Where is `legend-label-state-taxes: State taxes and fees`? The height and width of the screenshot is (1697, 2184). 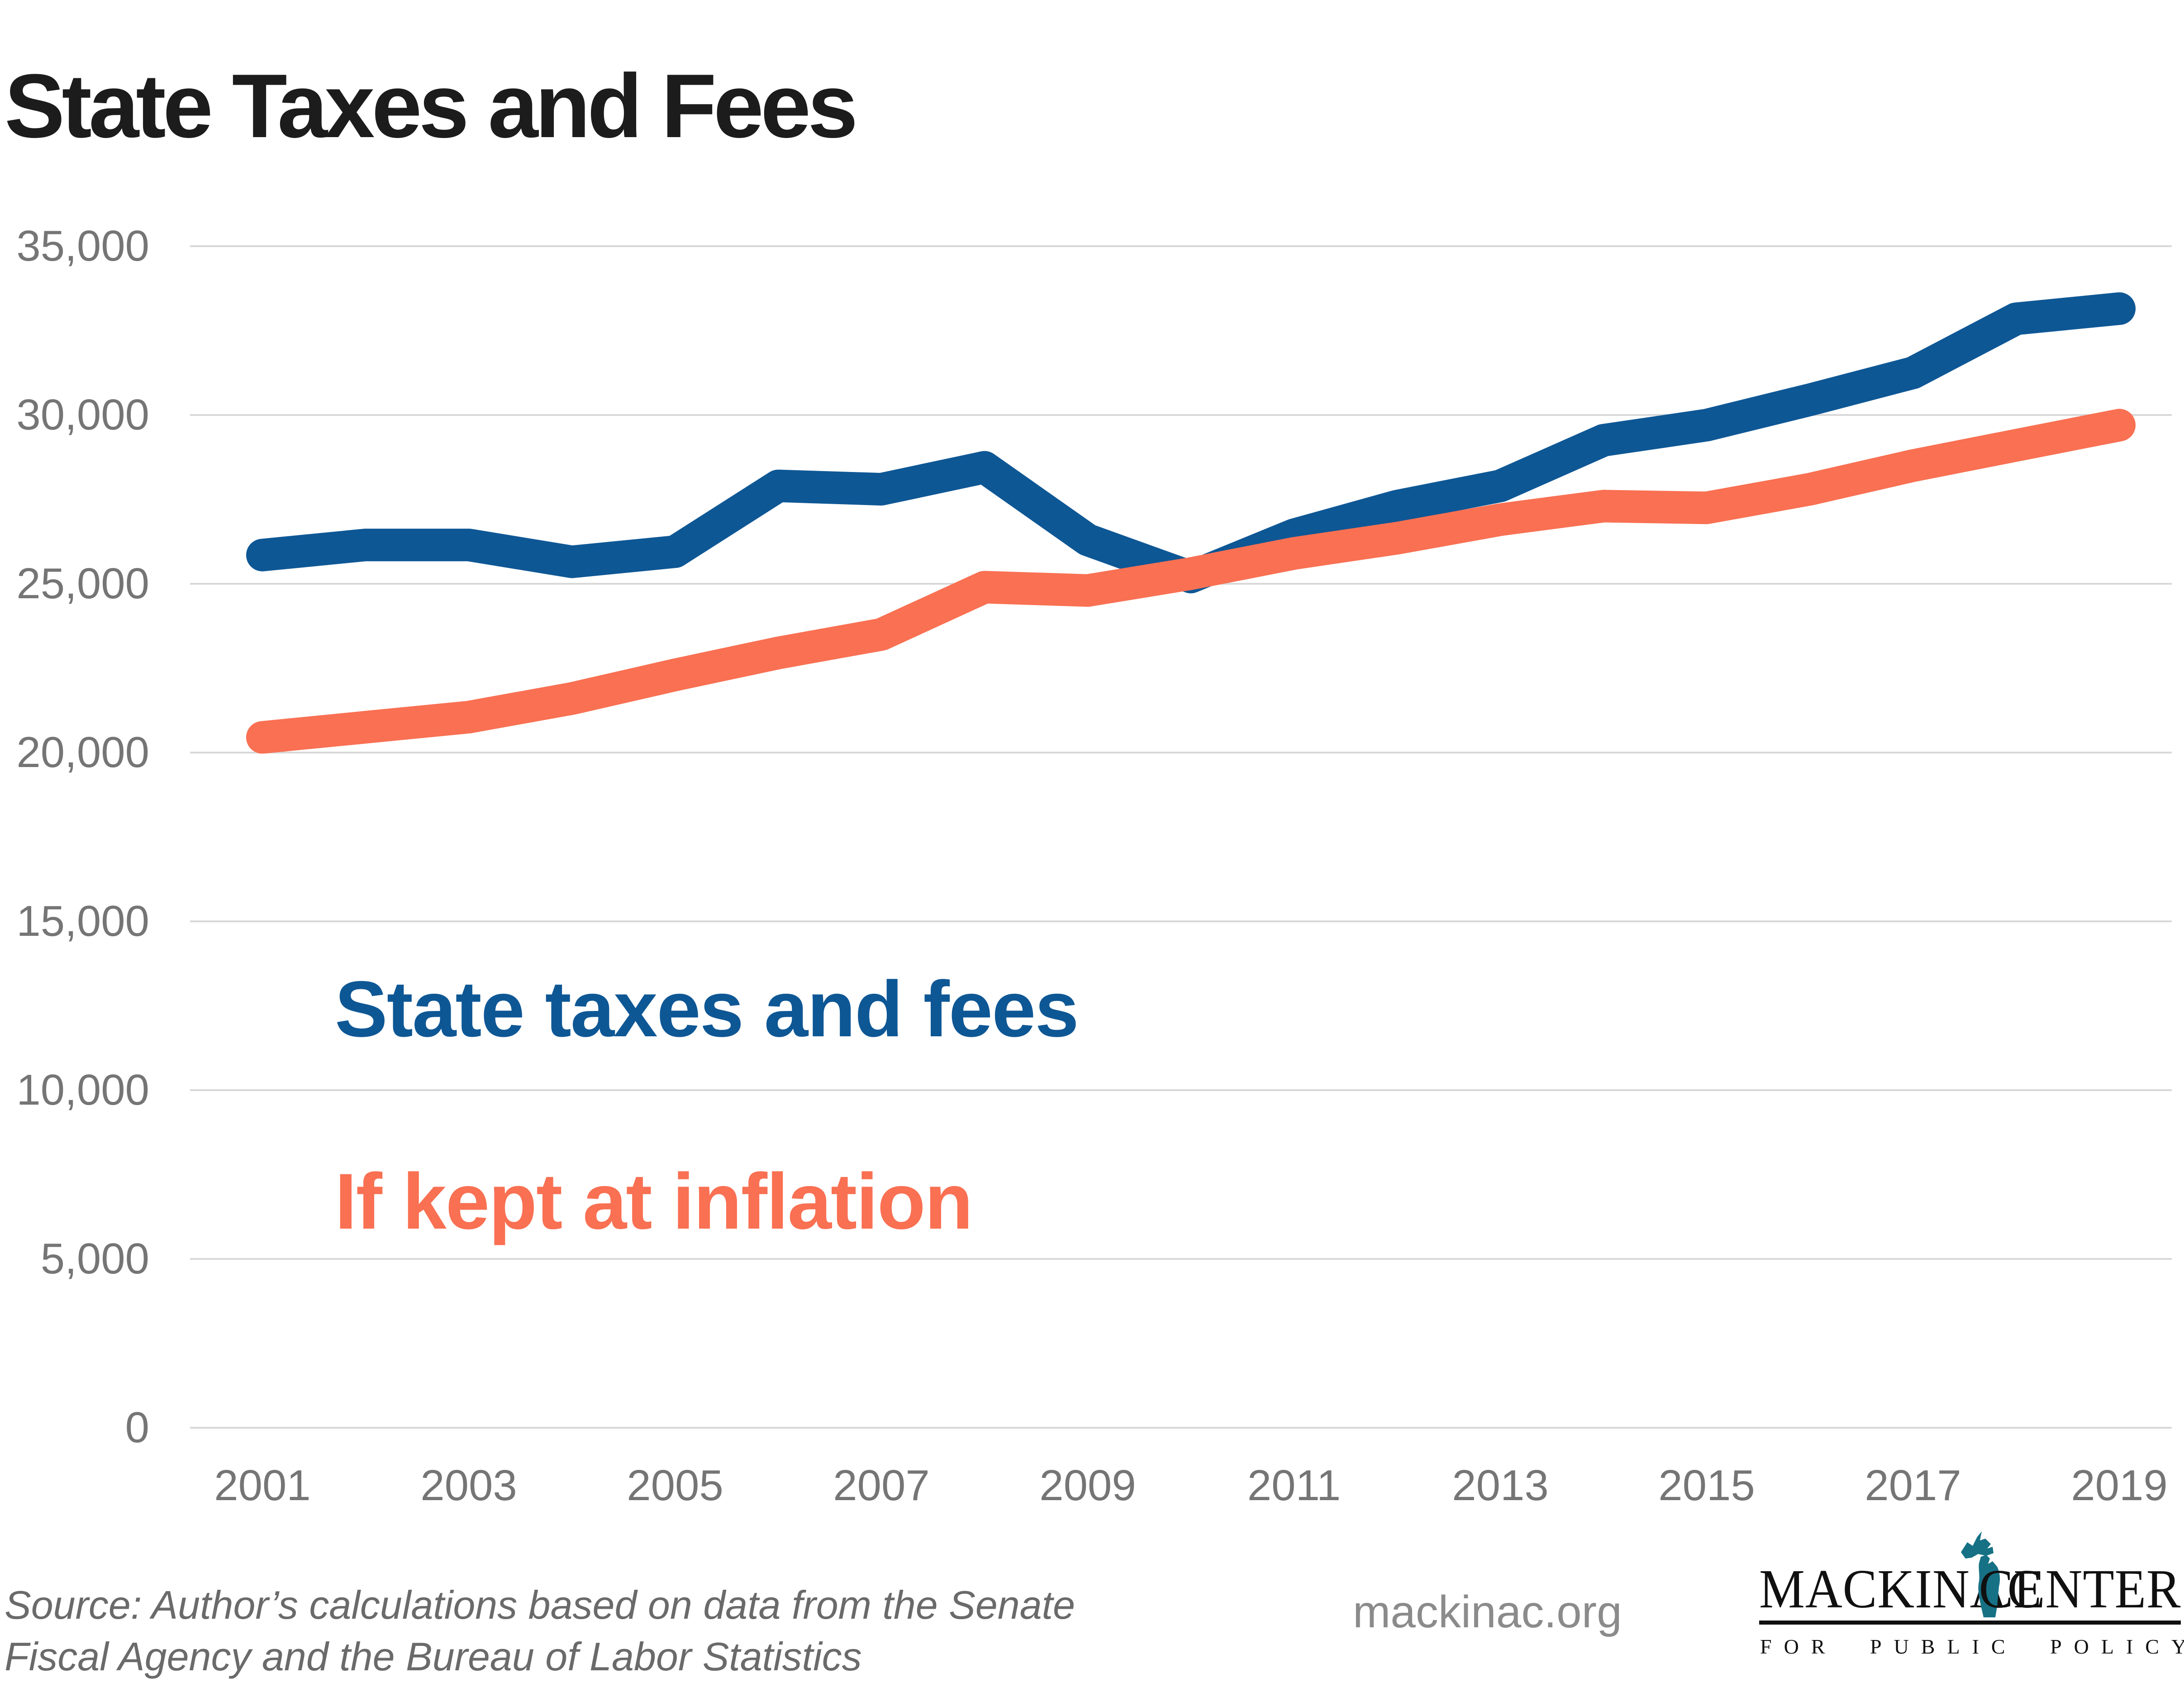 legend-label-state-taxes: State taxes and fees is located at coordinates (707, 1009).